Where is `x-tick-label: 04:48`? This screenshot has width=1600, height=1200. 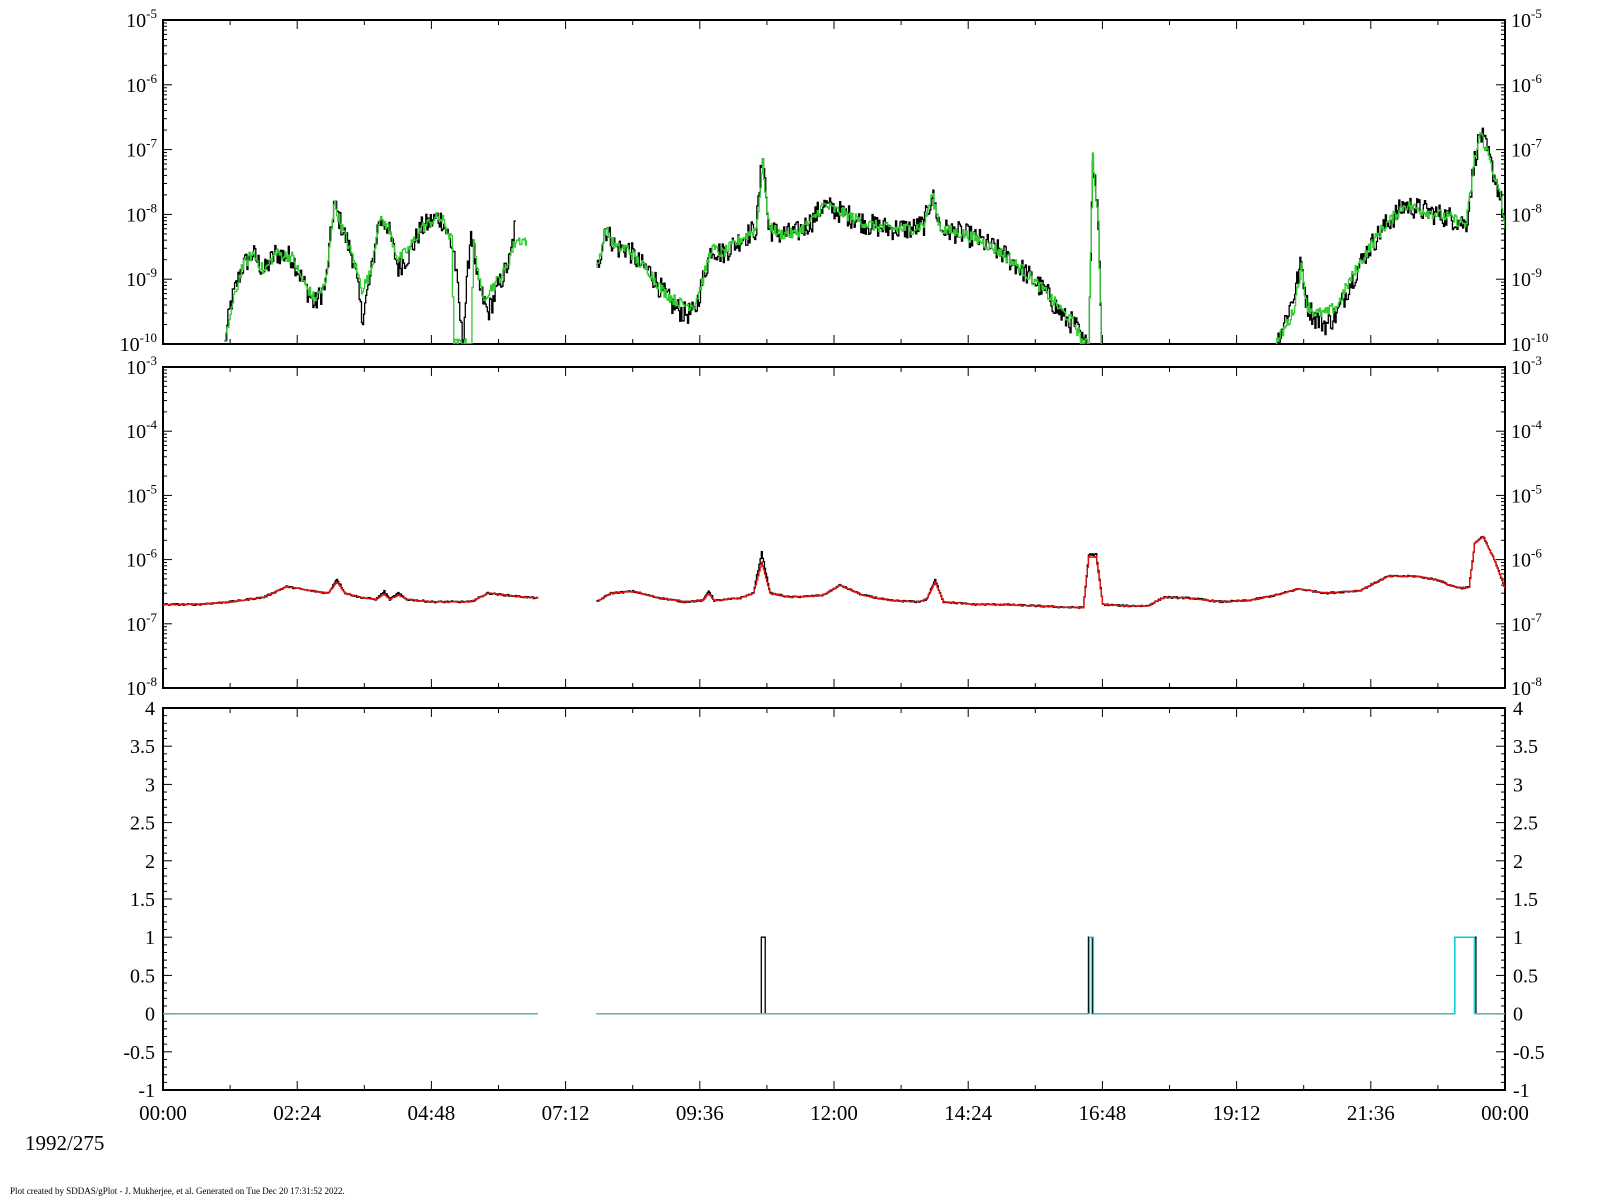 x-tick-label: 04:48 is located at coordinates (431, 1113).